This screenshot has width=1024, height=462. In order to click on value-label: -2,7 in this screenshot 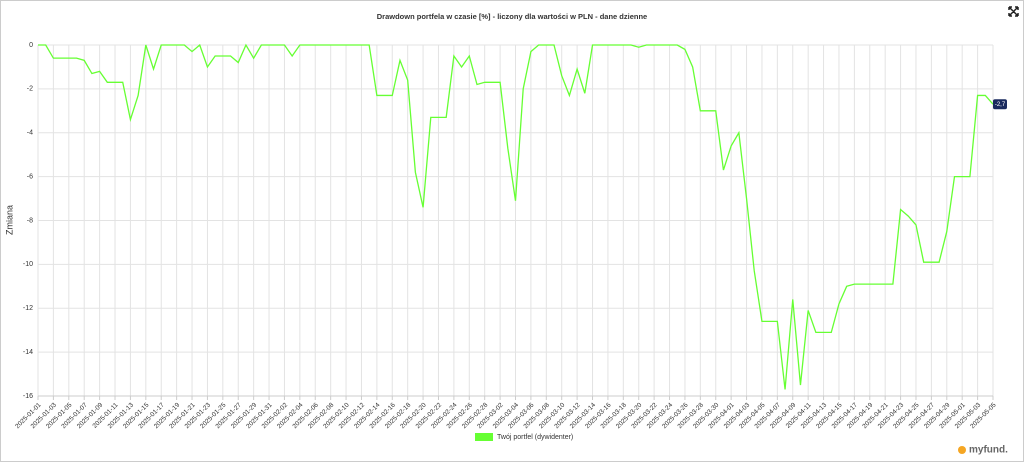, I will do `click(1000, 105)`.